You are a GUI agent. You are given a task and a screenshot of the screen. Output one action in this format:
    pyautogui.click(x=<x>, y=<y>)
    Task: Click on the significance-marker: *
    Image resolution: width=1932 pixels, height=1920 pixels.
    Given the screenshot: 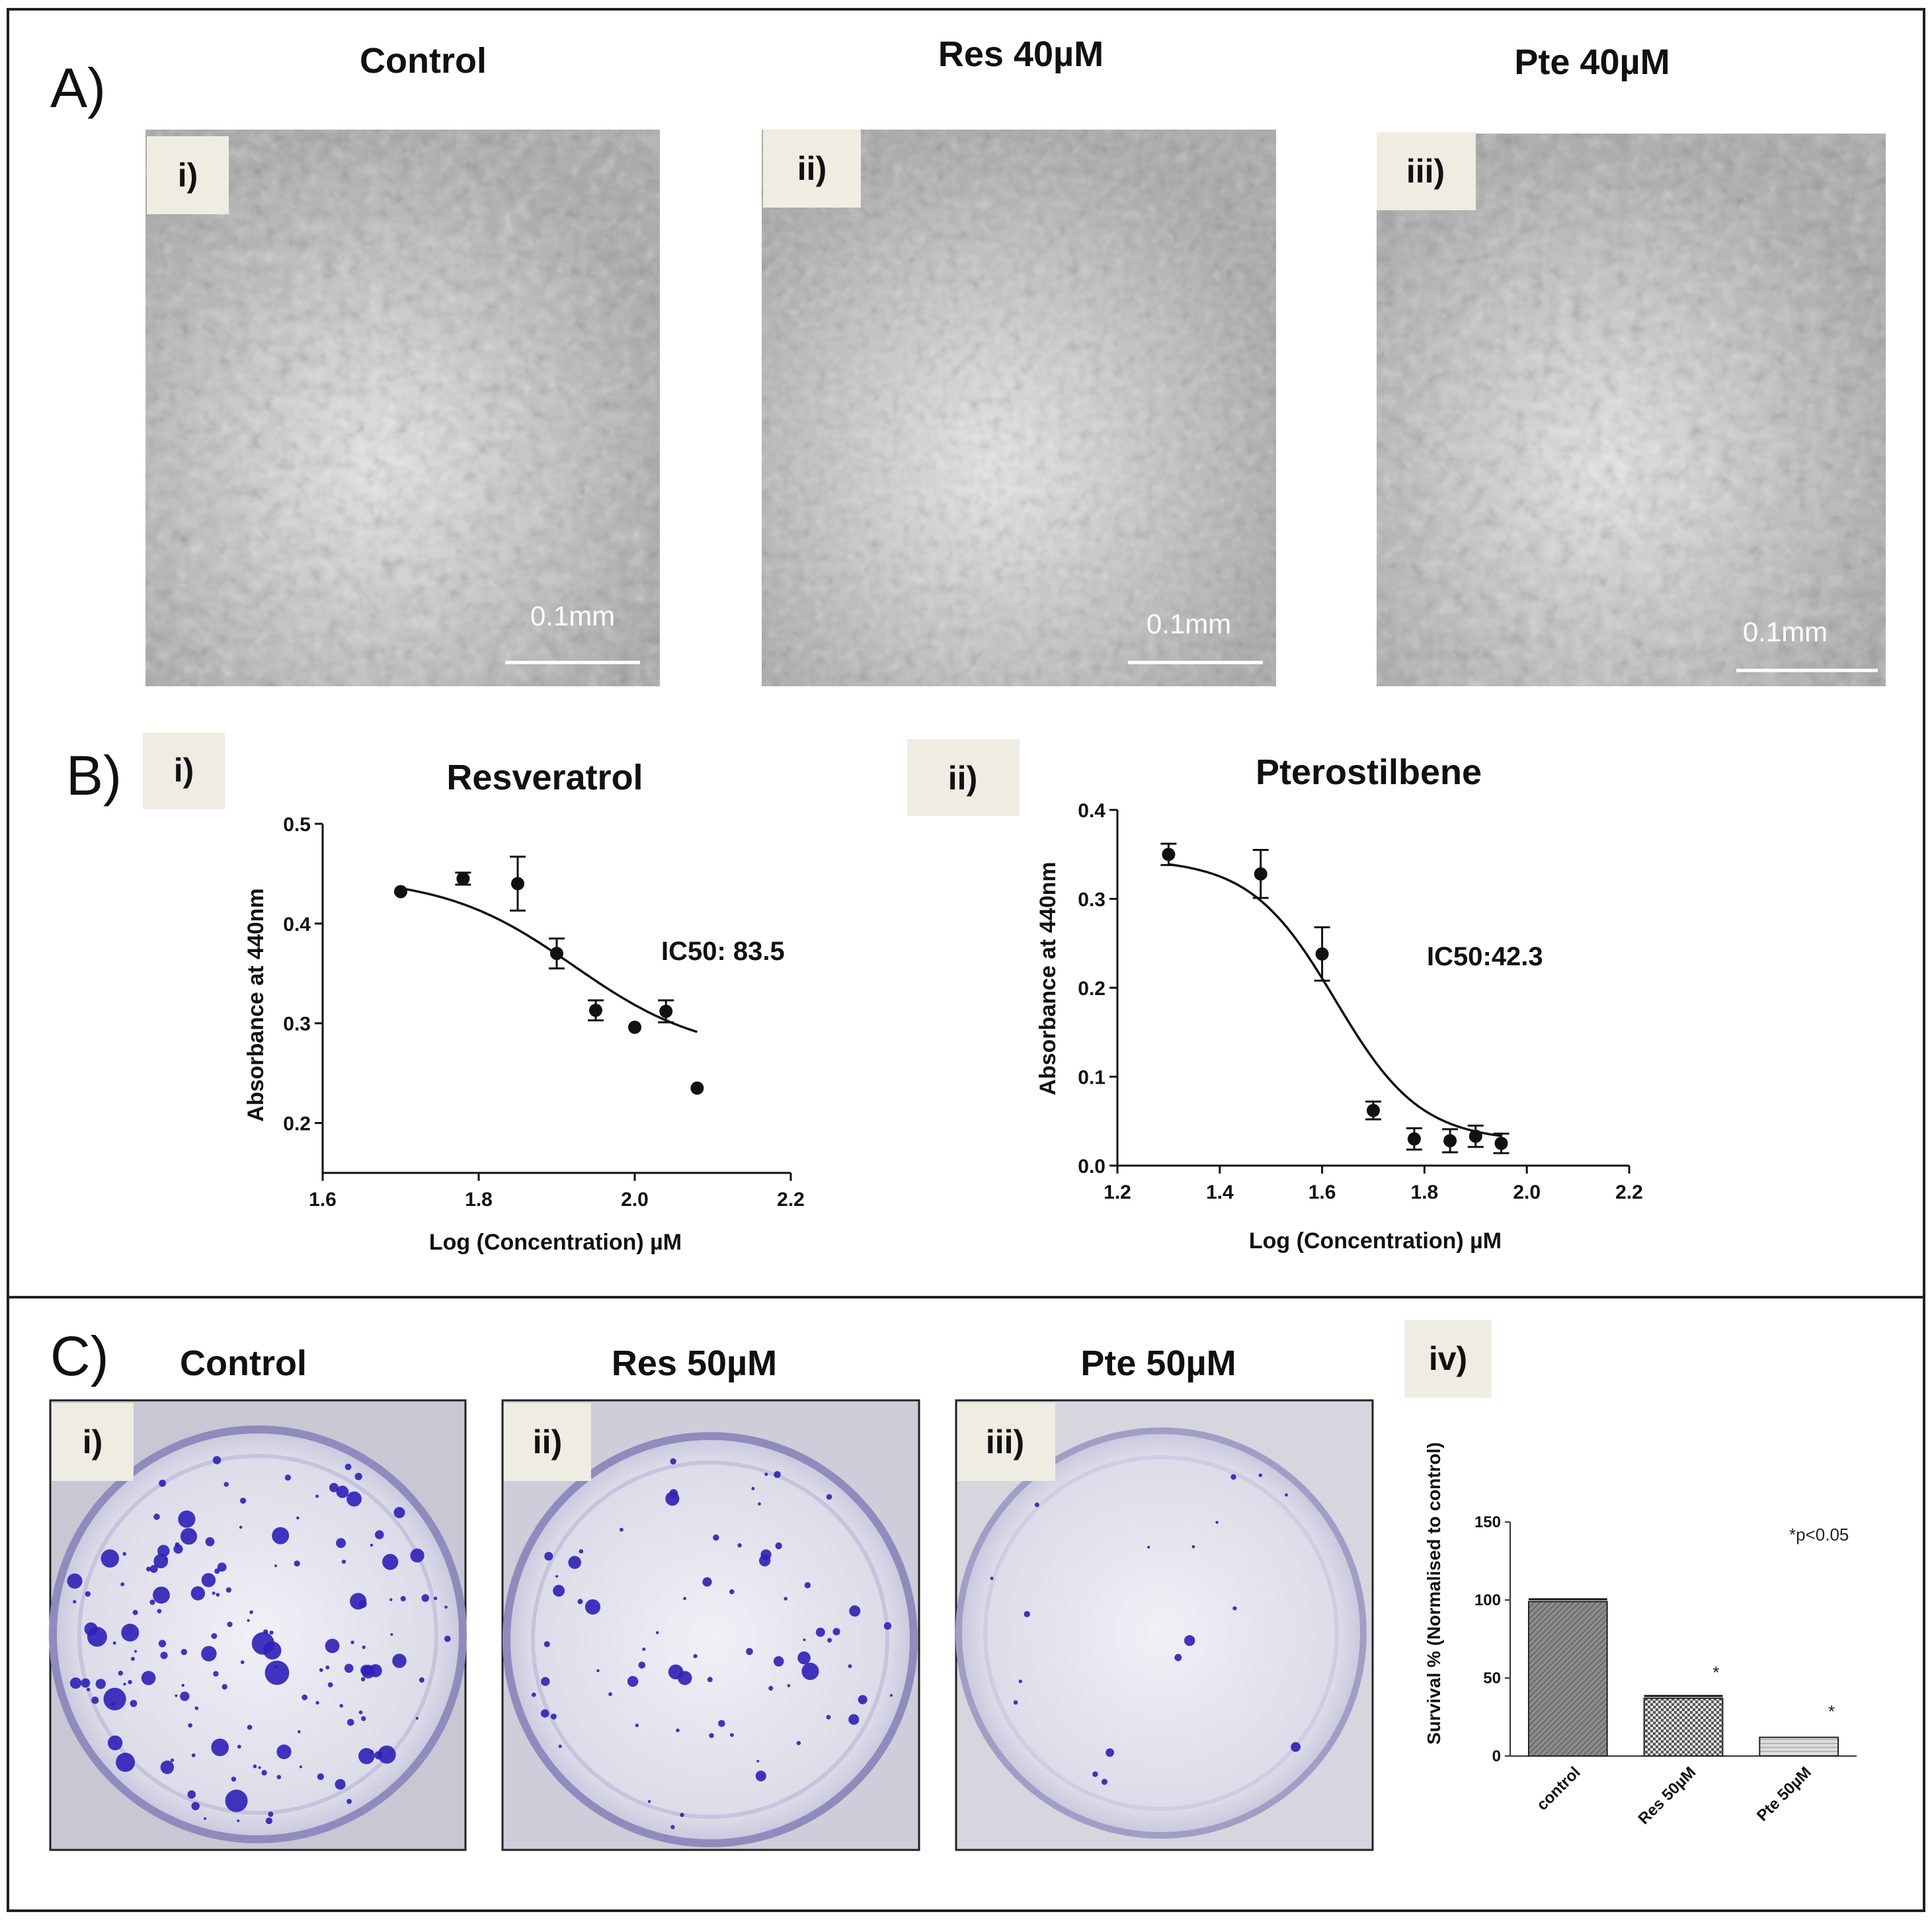 What is the action you would take?
    pyautogui.click(x=1831, y=1712)
    